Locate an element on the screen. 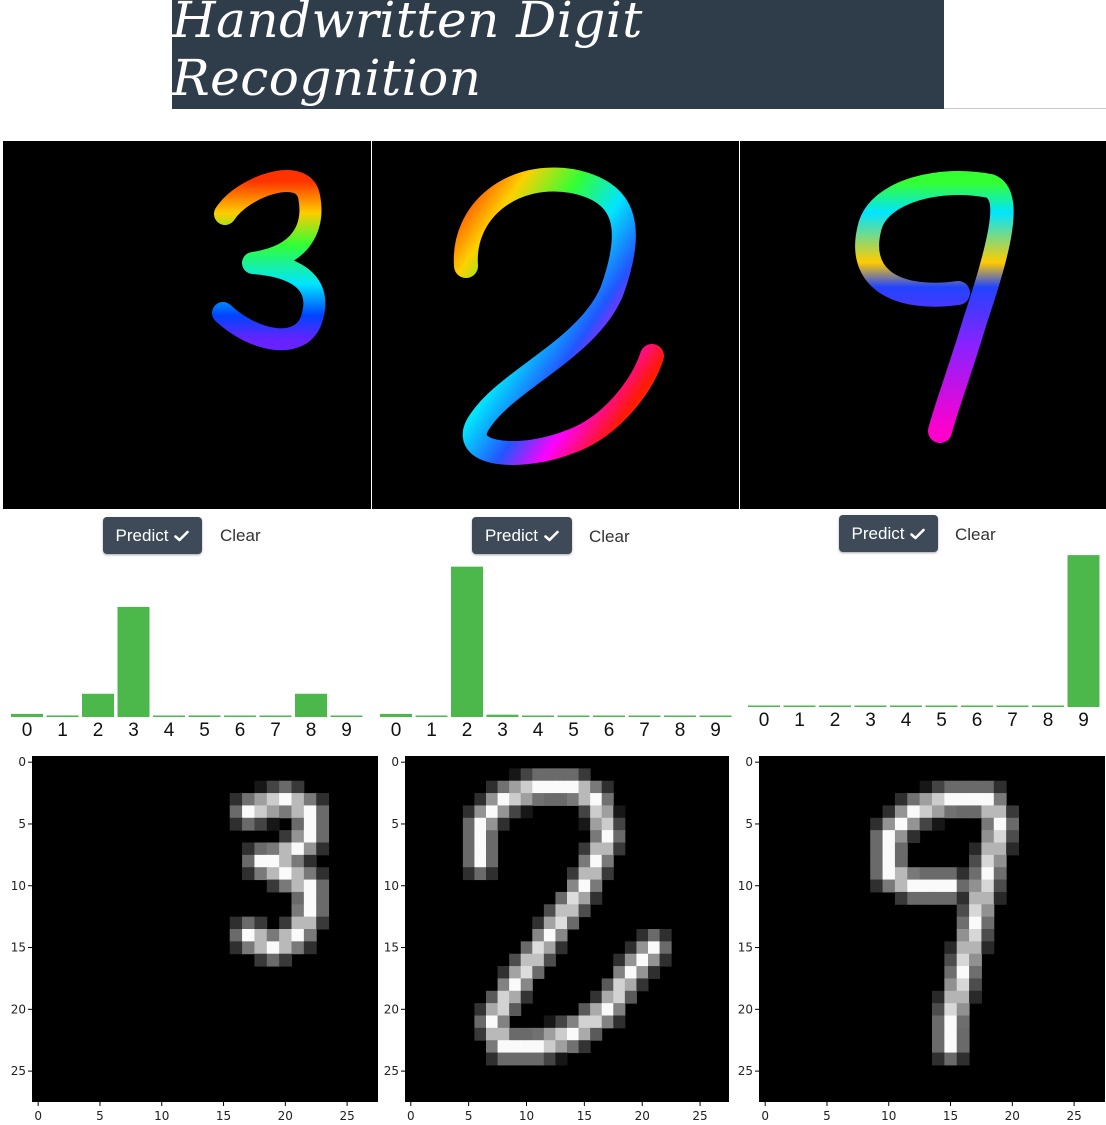 Image resolution: width=1106 pixels, height=1125 pixels. clear-button-9: Clear is located at coordinates (975, 534).